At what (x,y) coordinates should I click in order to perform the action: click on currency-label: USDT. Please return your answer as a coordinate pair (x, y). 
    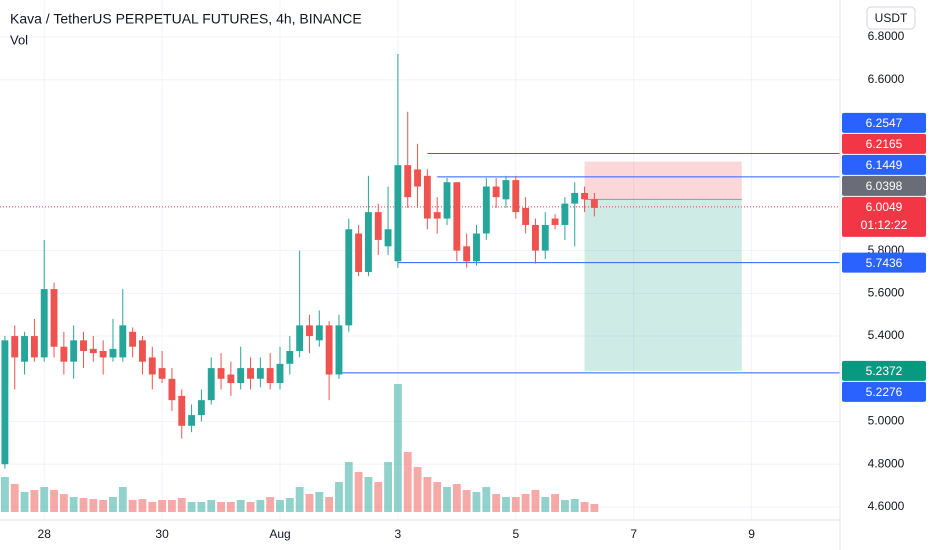
    Looking at the image, I should click on (891, 18).